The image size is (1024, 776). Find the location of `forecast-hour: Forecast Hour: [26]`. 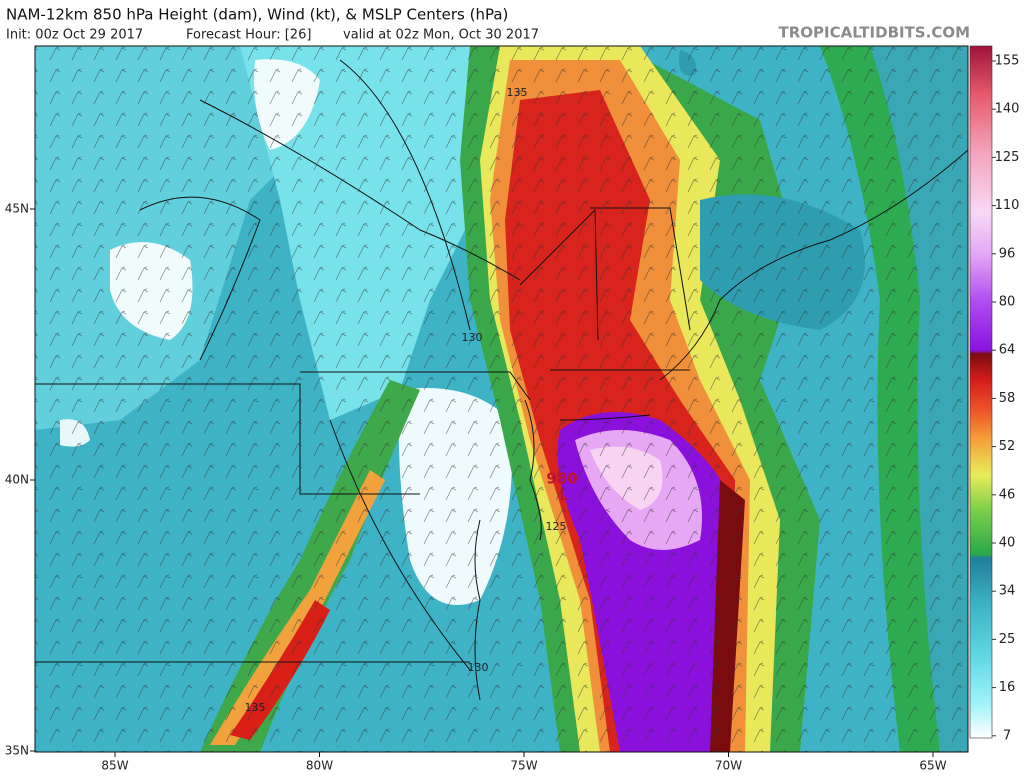

forecast-hour: Forecast Hour: [26] is located at coordinates (248, 35).